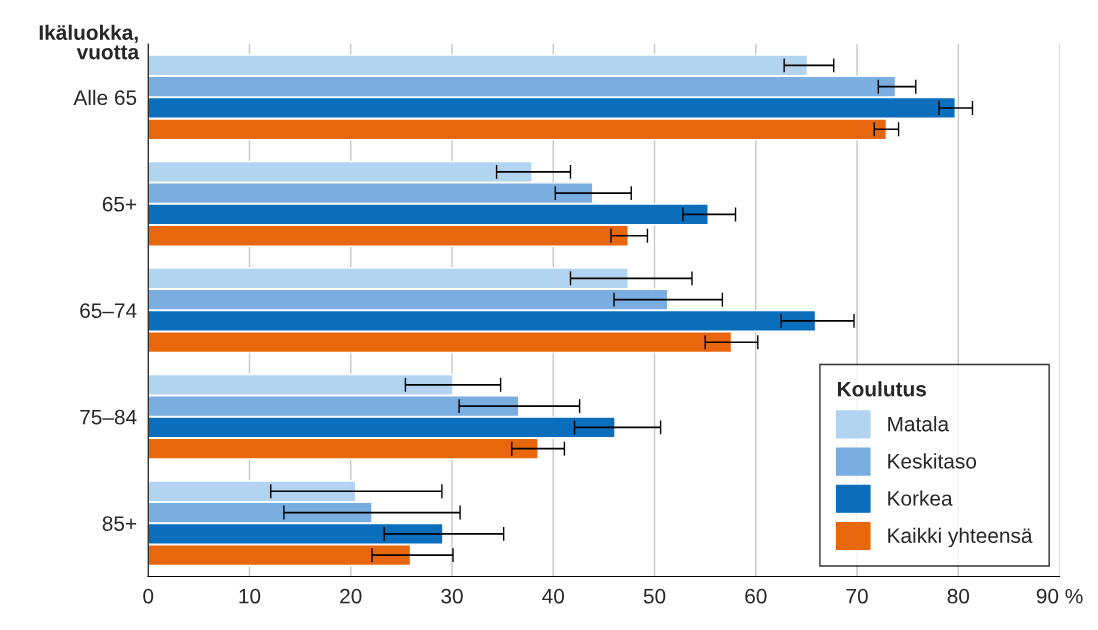 The width and height of the screenshot is (1098, 630). What do you see at coordinates (654, 596) in the screenshot?
I see `x-tick-label: 50` at bounding box center [654, 596].